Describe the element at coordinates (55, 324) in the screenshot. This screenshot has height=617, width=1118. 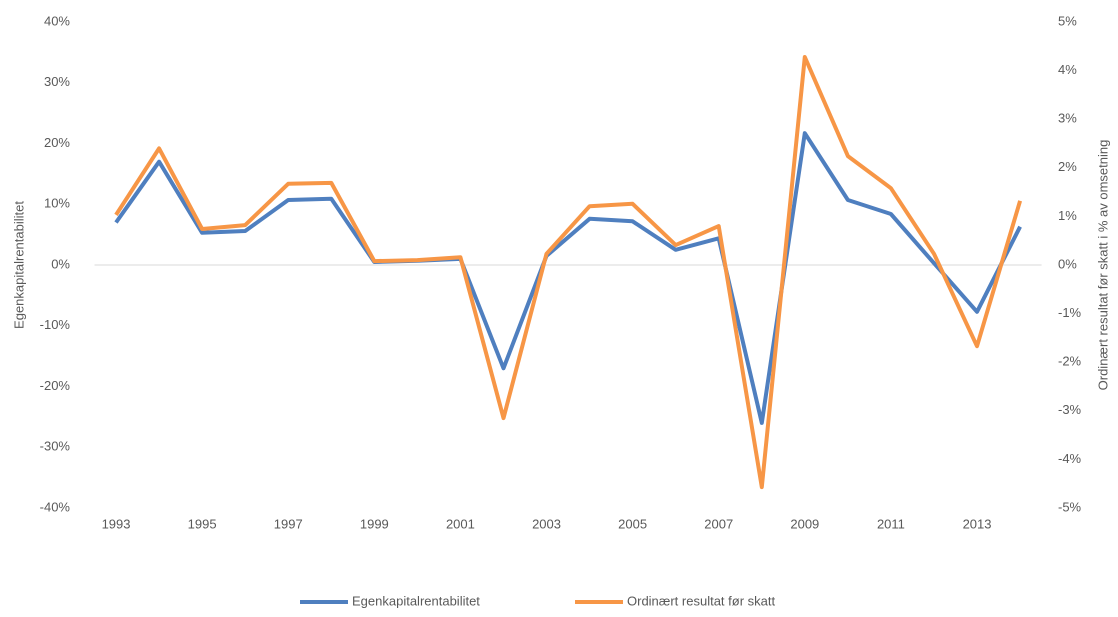
I see `y-tick-label: -10%` at that location.